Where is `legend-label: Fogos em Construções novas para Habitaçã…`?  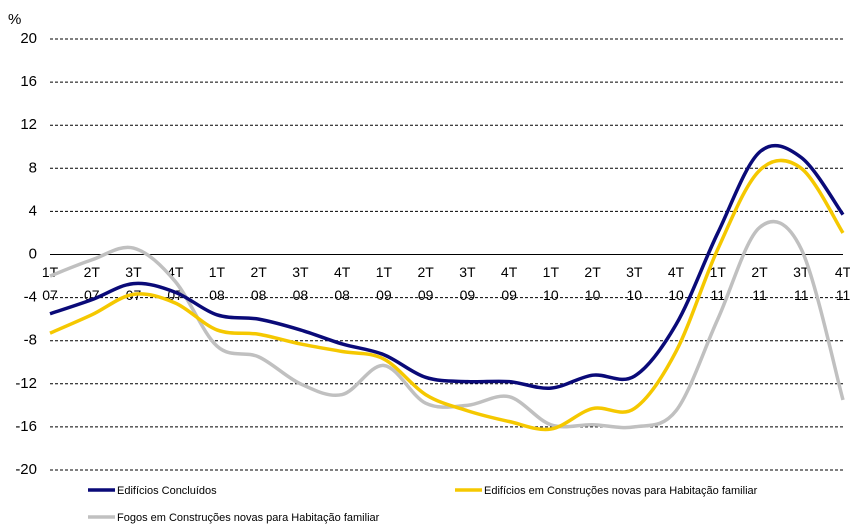
legend-label: Fogos em Construções novas para Habitaçã… is located at coordinates (248, 518).